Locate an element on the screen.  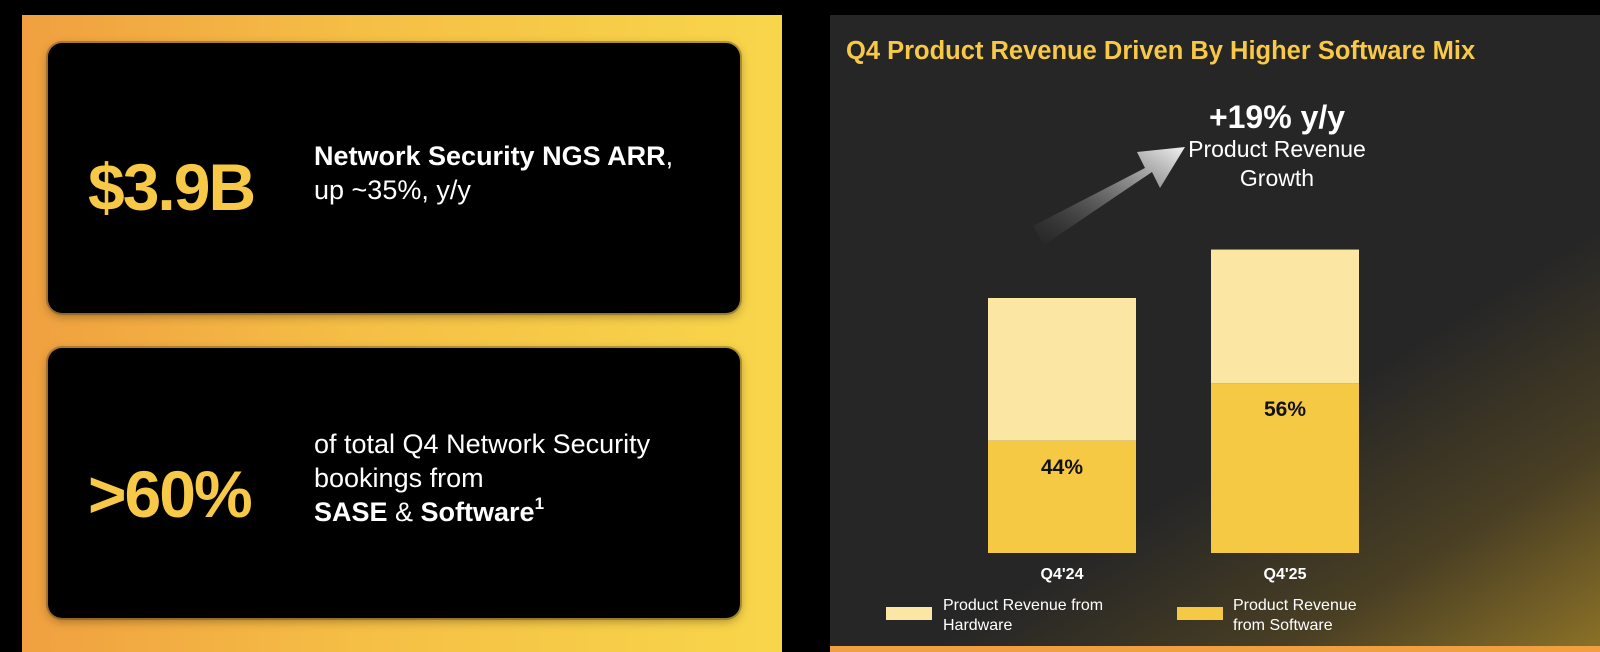
growth-label-line1: Product Revenue is located at coordinates (1277, 149).